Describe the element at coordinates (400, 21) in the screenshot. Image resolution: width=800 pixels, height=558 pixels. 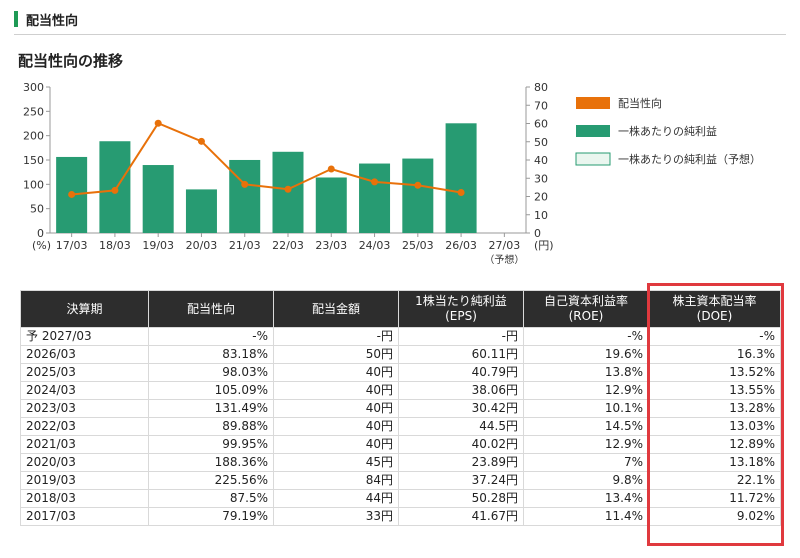
I see `section-header: 配当性向` at that location.